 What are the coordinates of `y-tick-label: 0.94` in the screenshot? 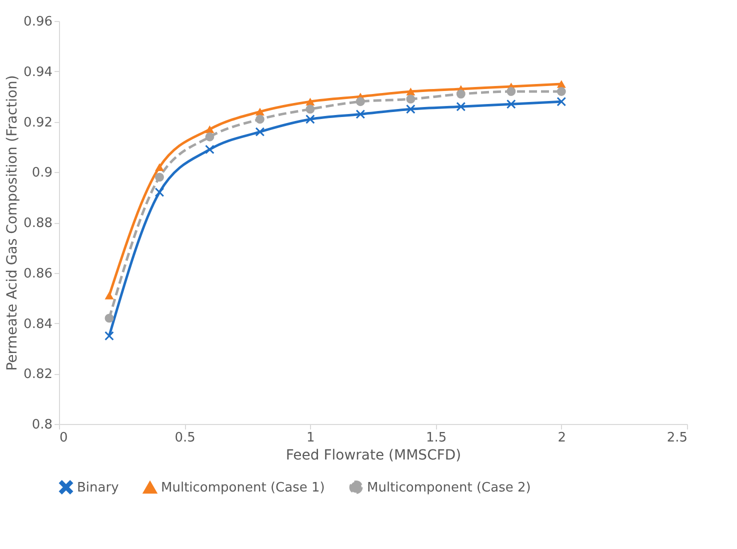 It's located at (38, 72).